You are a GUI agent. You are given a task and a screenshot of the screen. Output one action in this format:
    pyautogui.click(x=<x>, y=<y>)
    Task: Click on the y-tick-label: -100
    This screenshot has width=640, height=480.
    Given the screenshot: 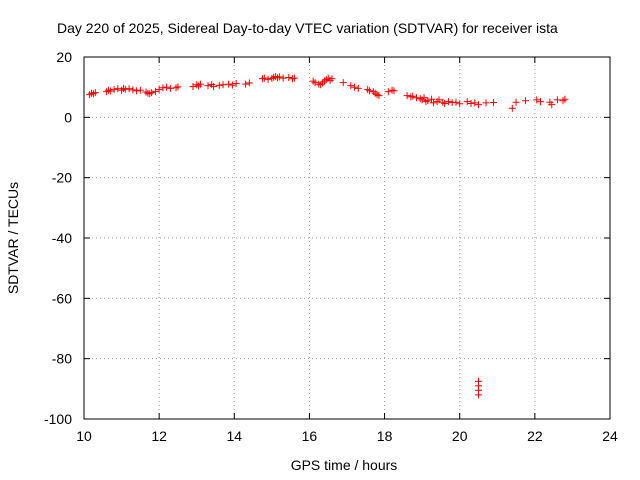 What is the action you would take?
    pyautogui.click(x=58, y=419)
    